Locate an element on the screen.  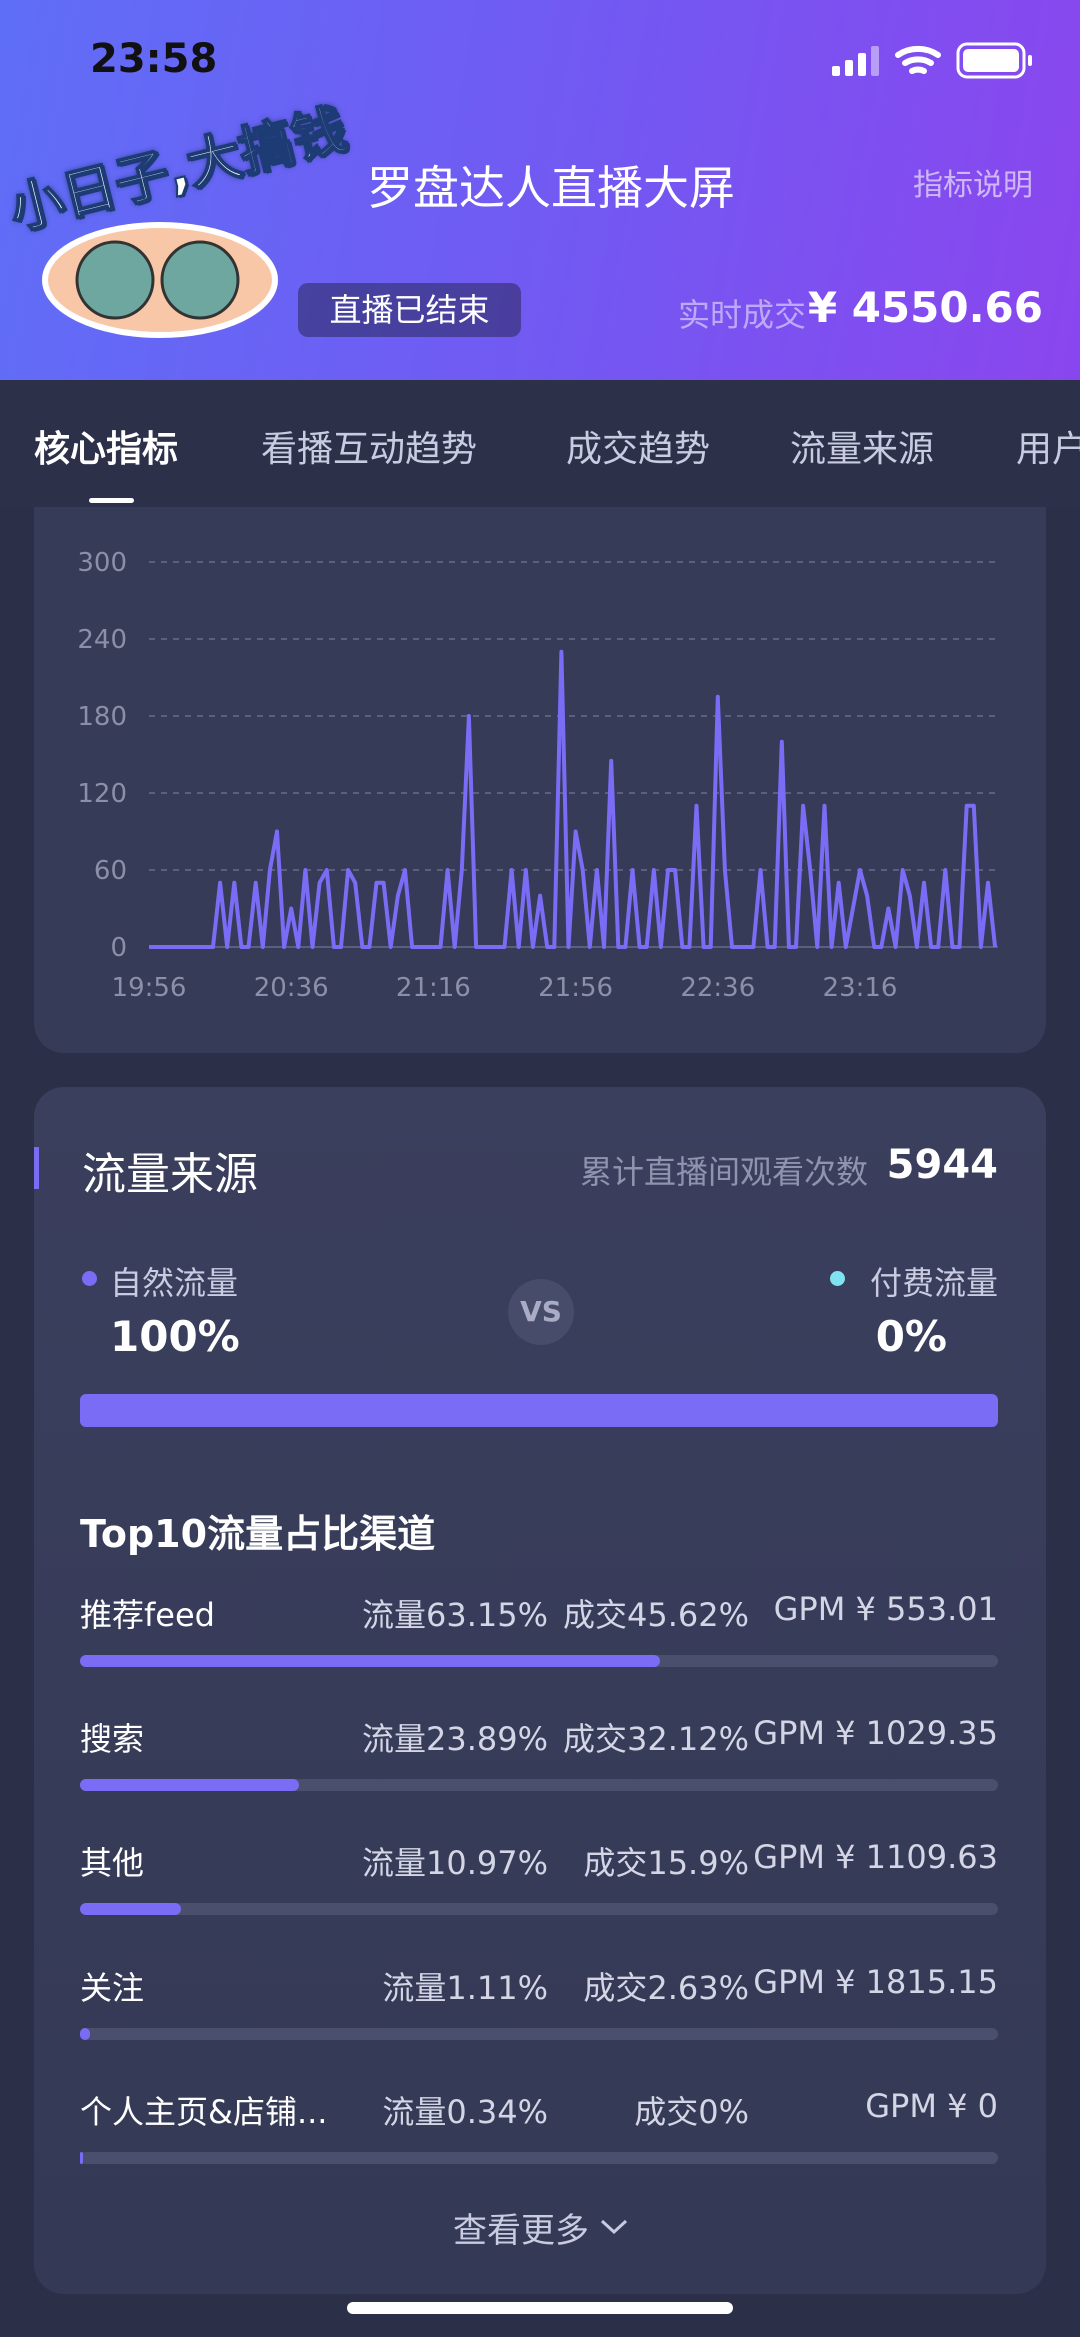
total-views-value: 5944 is located at coordinates (942, 1165).